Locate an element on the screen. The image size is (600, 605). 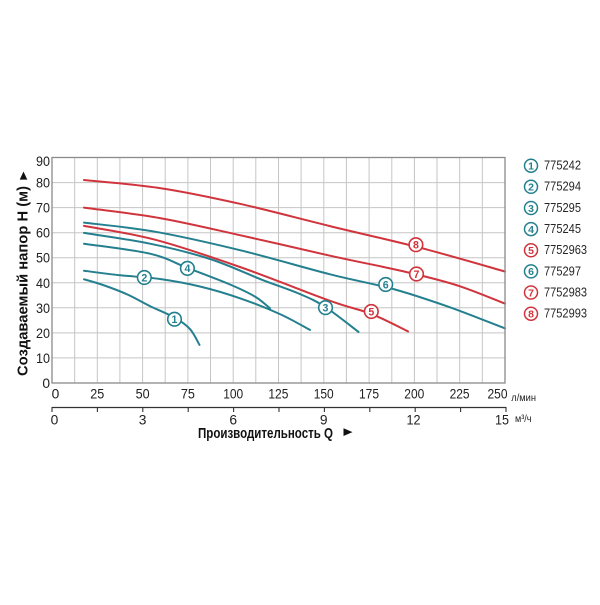
svg-text: 25 is located at coordinates (97, 394).